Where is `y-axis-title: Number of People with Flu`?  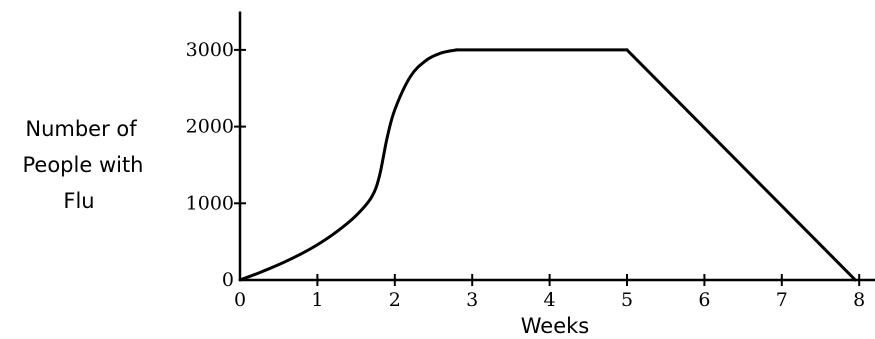 y-axis-title: Number of People with Flu is located at coordinates (83, 165).